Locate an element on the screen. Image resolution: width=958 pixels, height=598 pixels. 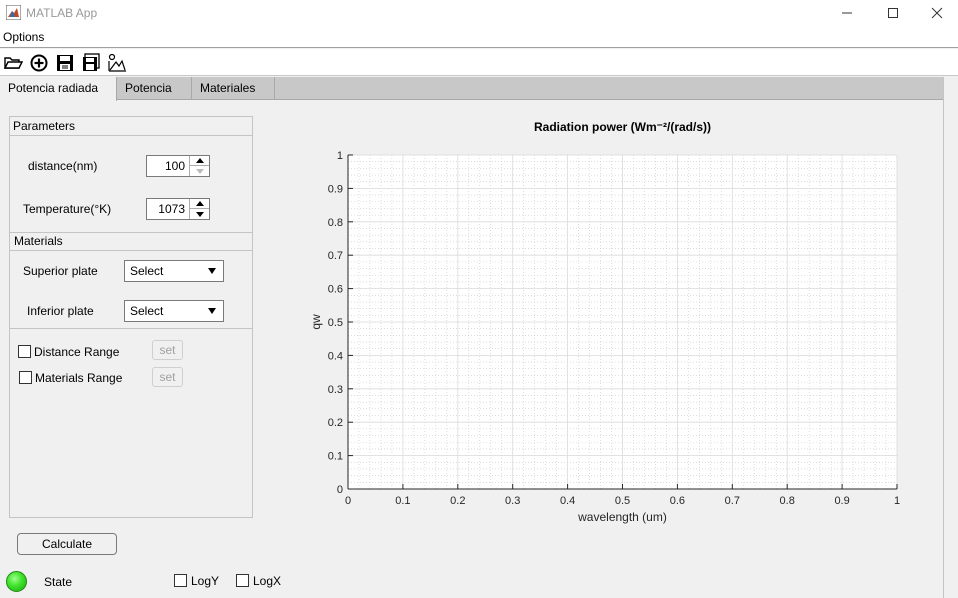
temperature-spin-buttons is located at coordinates (199, 209).